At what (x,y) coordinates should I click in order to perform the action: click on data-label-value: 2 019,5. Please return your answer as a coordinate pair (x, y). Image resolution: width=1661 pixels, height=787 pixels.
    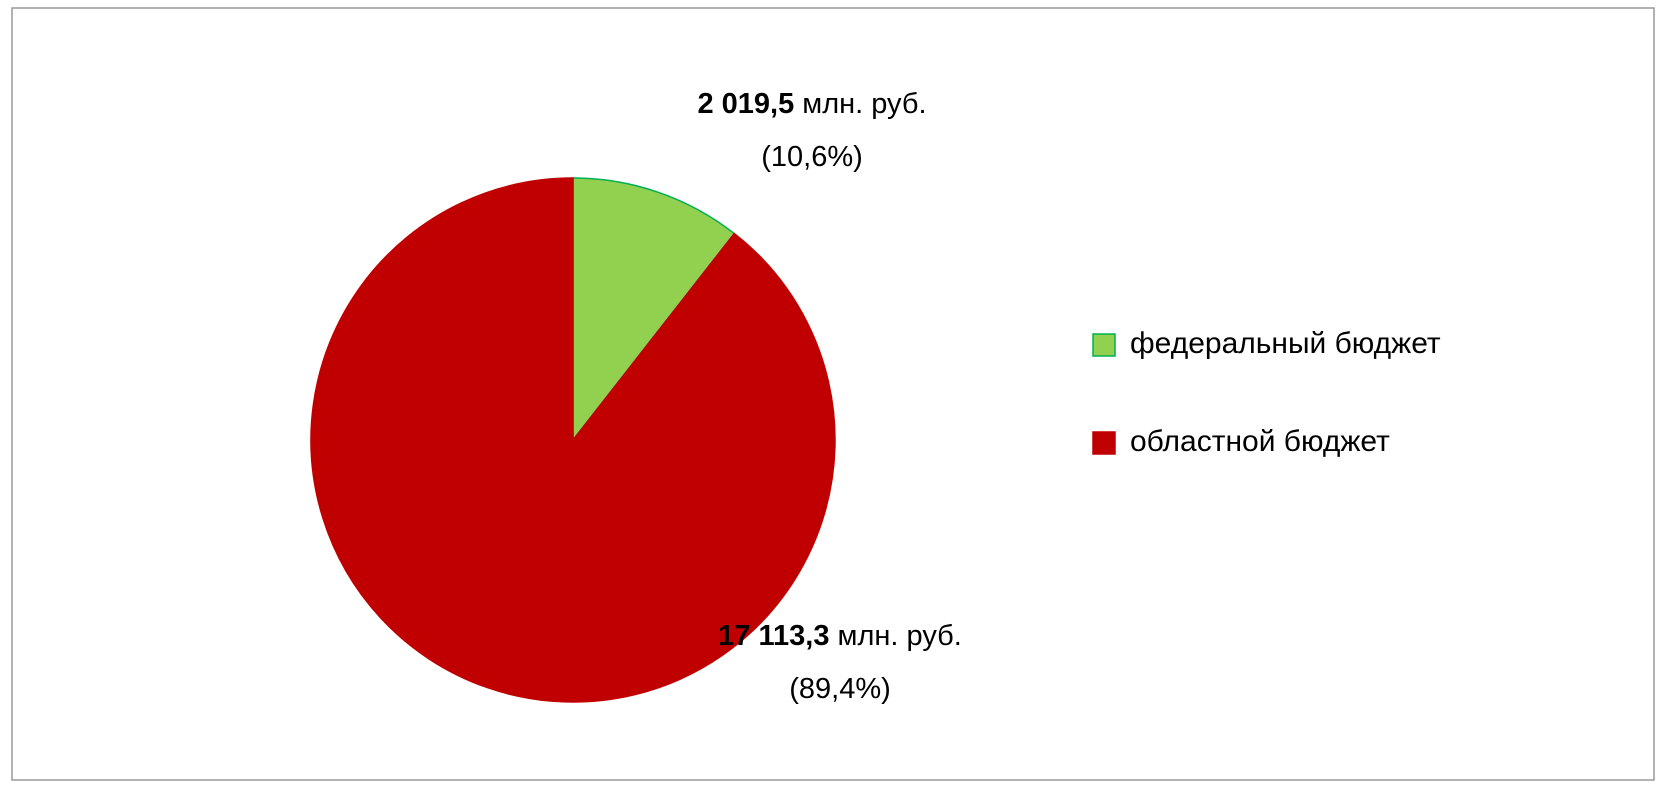
    Looking at the image, I should click on (746, 104).